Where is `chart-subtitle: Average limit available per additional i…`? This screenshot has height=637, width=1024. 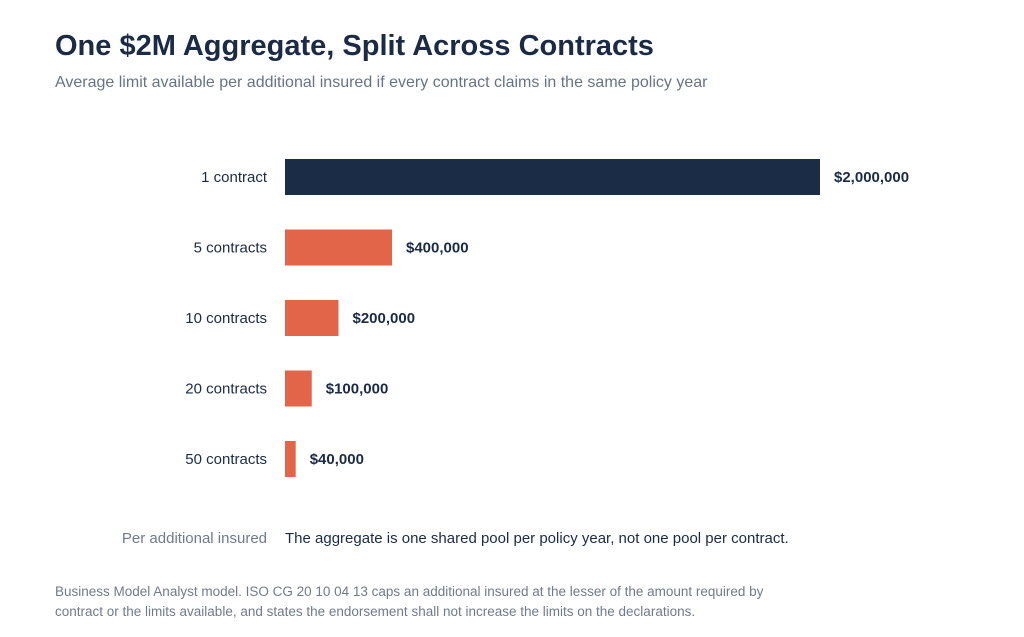
chart-subtitle: Average limit available per additional i… is located at coordinates (381, 82).